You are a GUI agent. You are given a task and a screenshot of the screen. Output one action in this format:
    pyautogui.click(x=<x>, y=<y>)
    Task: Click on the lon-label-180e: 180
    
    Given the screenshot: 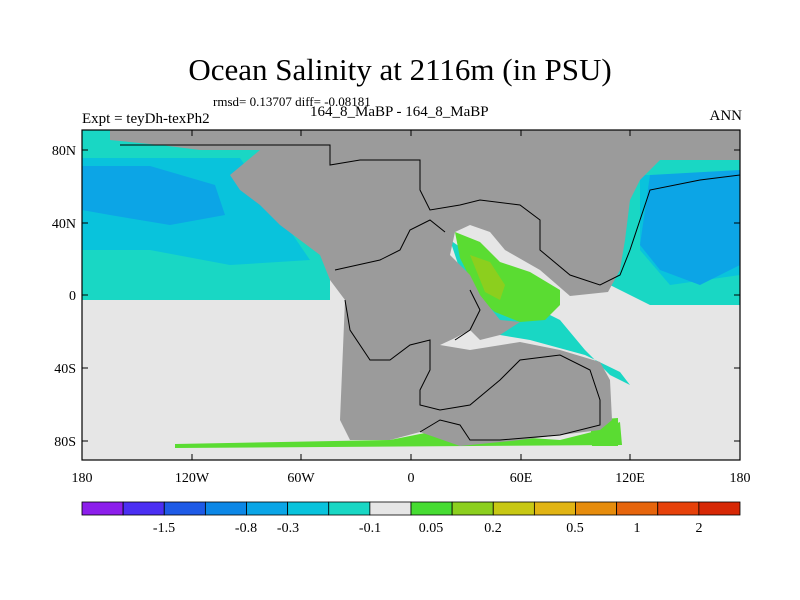 What is the action you would take?
    pyautogui.click(x=740, y=478)
    